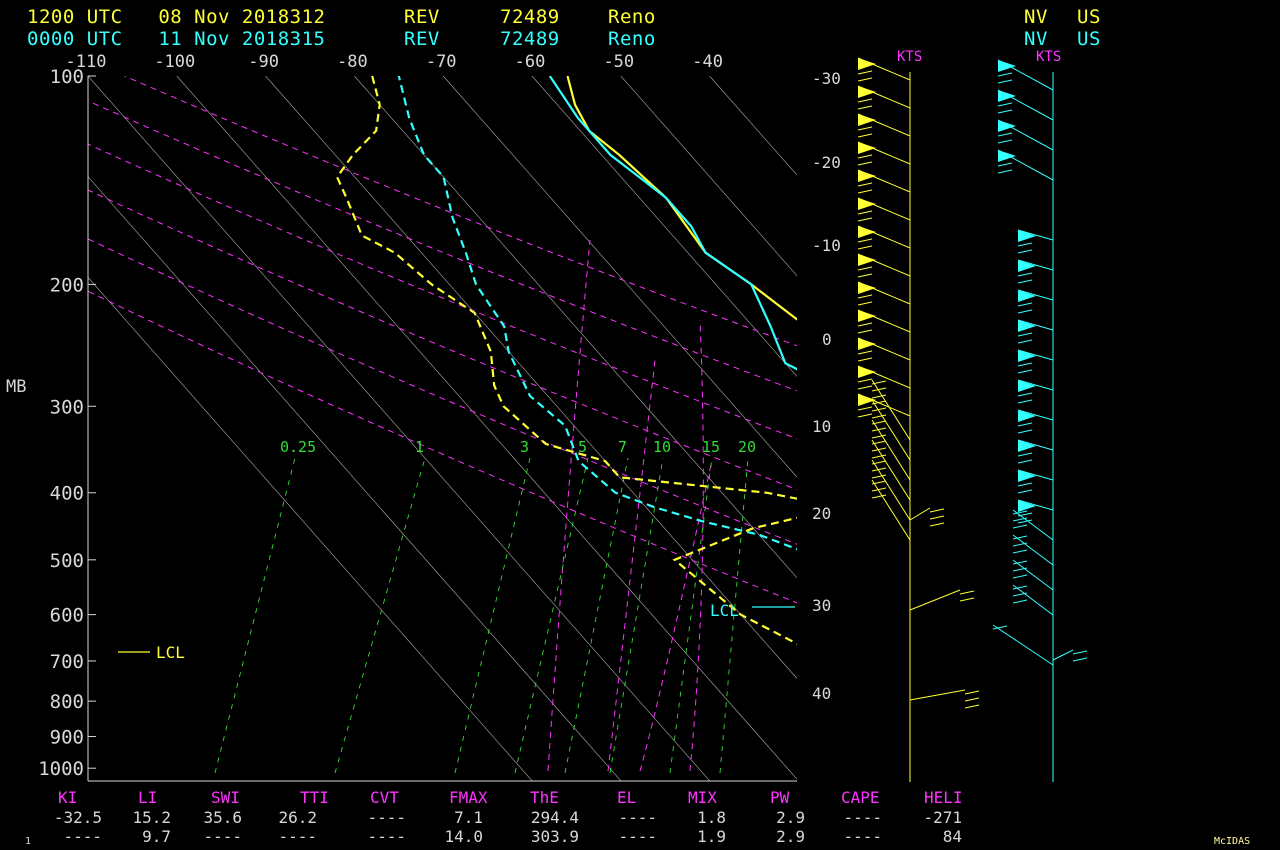  Describe the element at coordinates (747, 447) in the screenshot. I see `mixing-ratio-label: 20` at that location.